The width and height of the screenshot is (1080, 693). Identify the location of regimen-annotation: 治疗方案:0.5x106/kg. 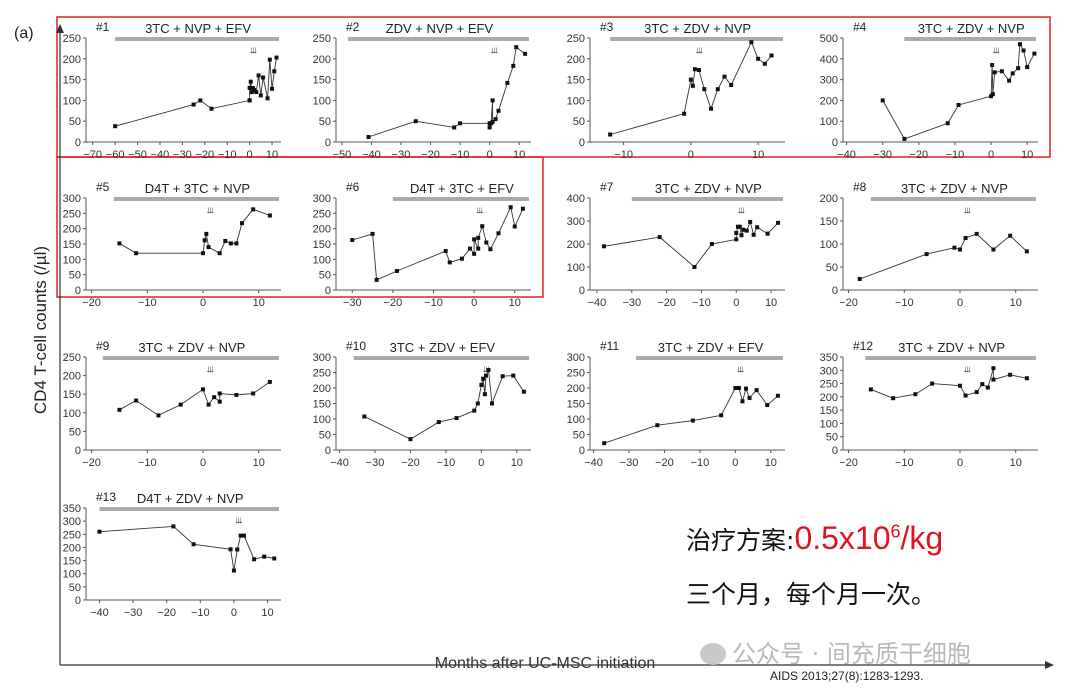
(814, 538).